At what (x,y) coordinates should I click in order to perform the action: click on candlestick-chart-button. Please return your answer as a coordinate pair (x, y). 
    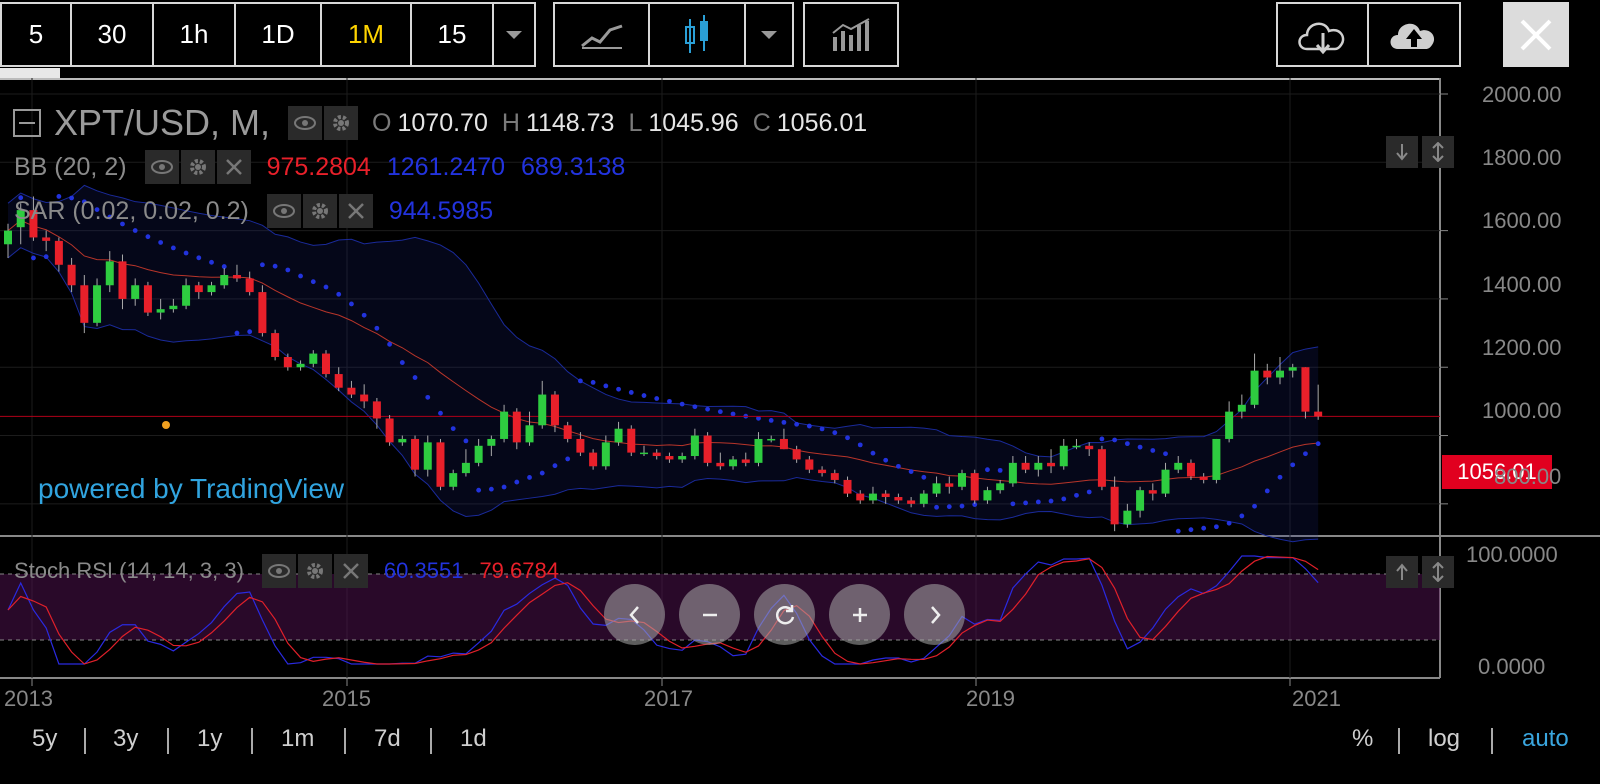
    Looking at the image, I should click on (698, 34).